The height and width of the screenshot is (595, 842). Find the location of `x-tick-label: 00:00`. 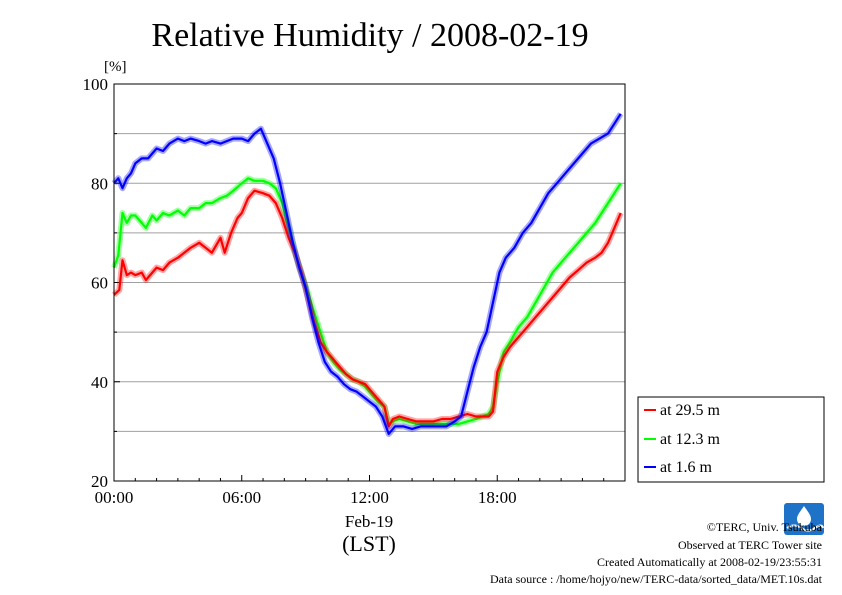

x-tick-label: 00:00 is located at coordinates (114, 497).